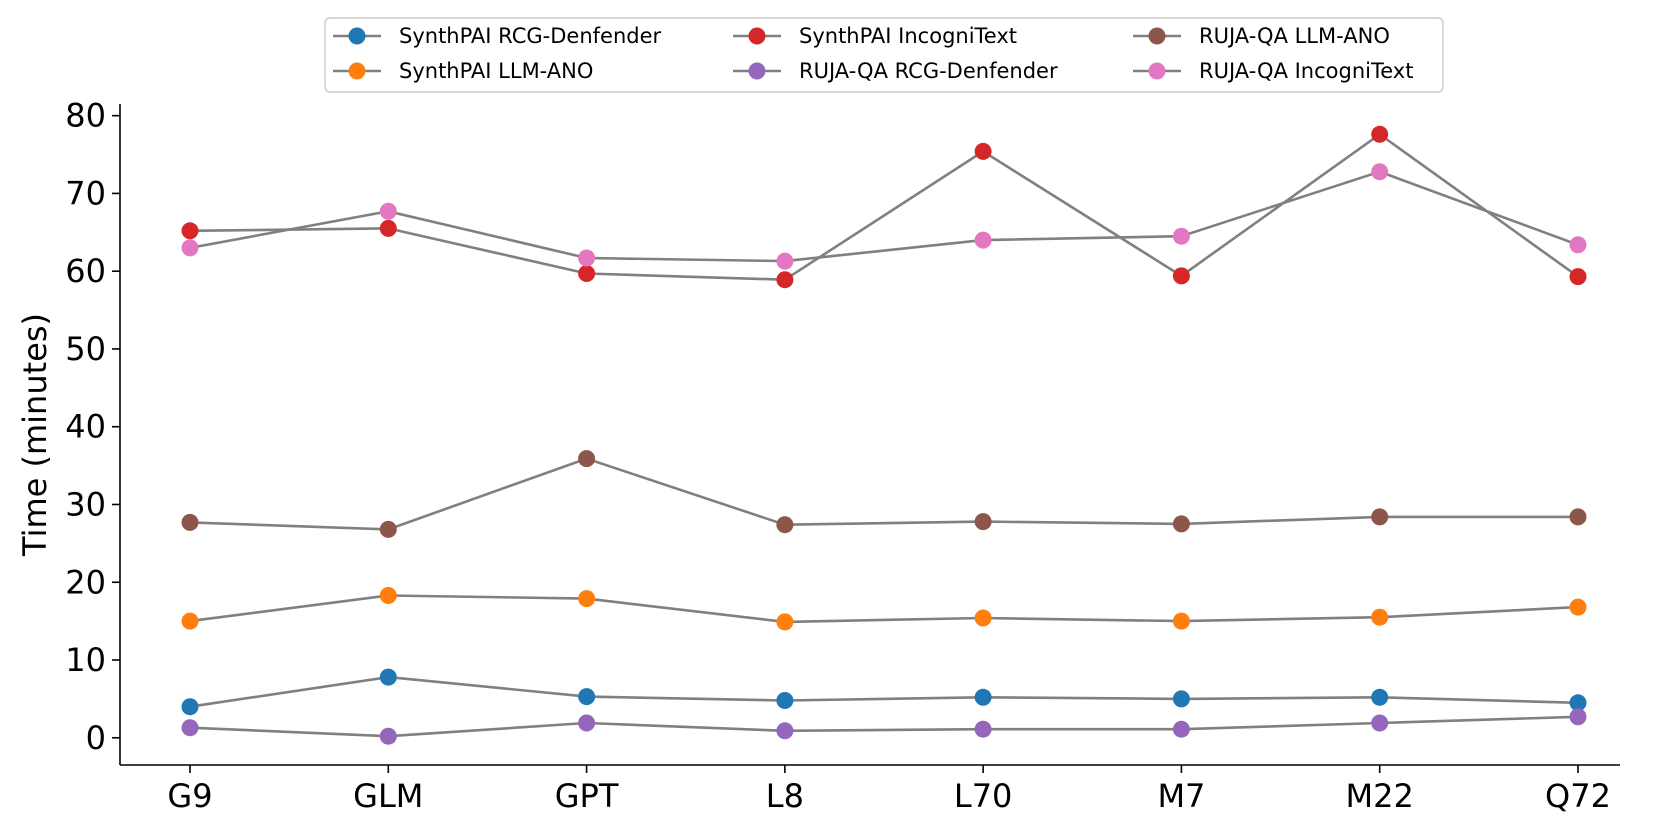 This screenshot has height=830, width=1661. What do you see at coordinates (928, 71) in the screenshot?
I see `legend-label-3: RUJA-QA RCG-Denfender` at bounding box center [928, 71].